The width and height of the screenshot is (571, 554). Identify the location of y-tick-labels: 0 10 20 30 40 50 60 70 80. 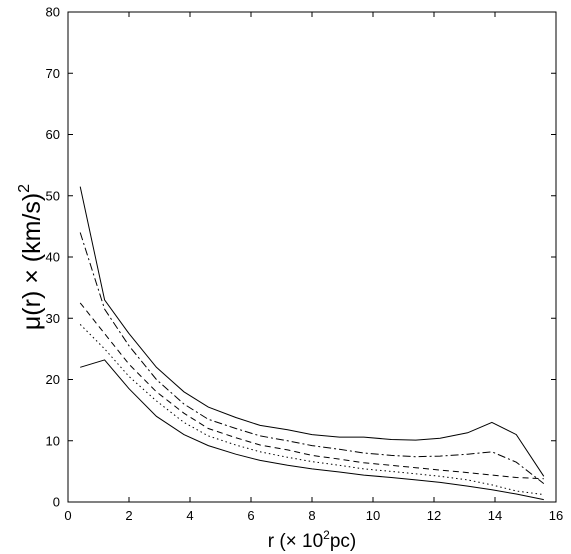
(53, 257).